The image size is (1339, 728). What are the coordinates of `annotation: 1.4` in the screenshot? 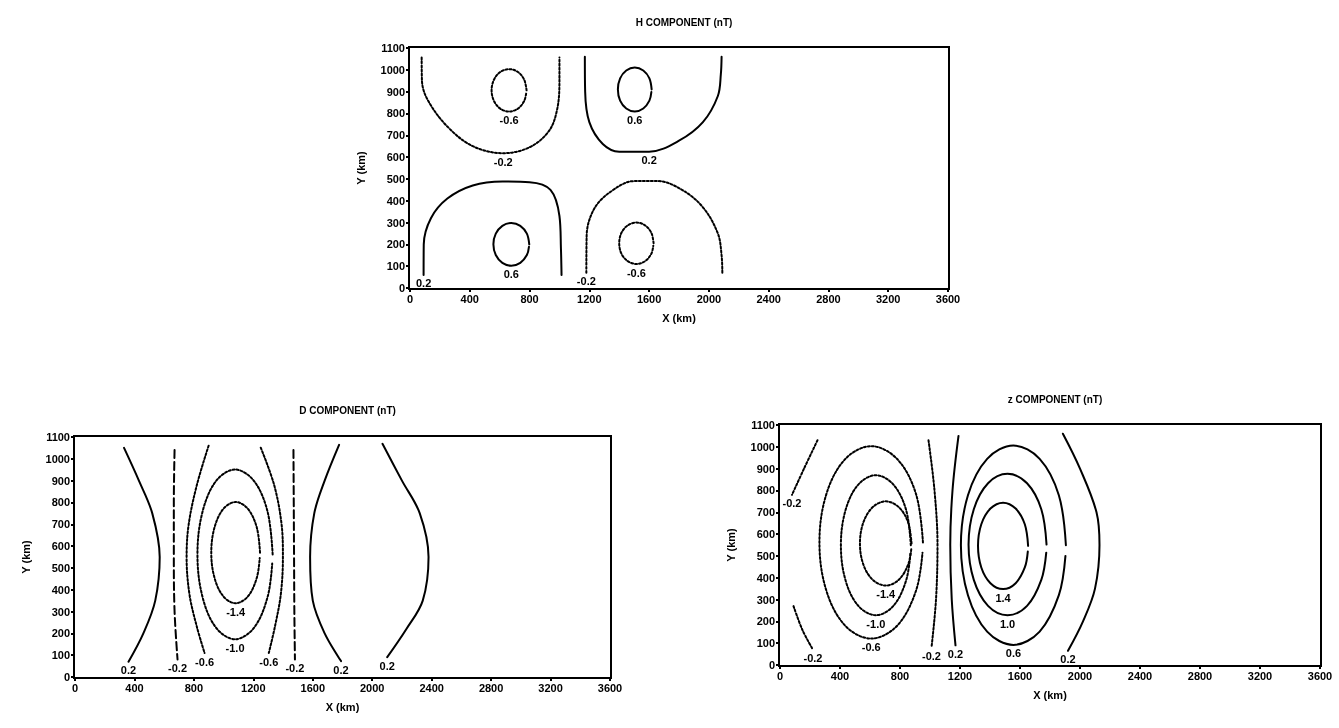 It's located at (1003, 597).